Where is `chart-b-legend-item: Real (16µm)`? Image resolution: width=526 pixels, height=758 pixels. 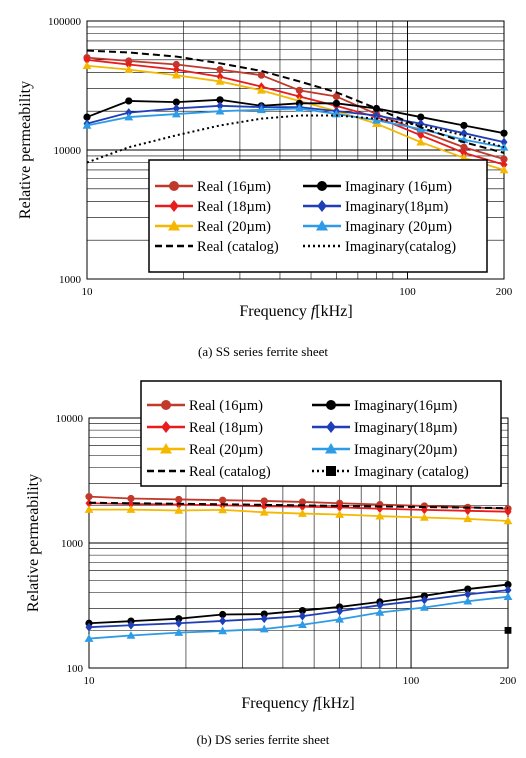 chart-b-legend-item: Real (16µm) is located at coordinates (205, 406).